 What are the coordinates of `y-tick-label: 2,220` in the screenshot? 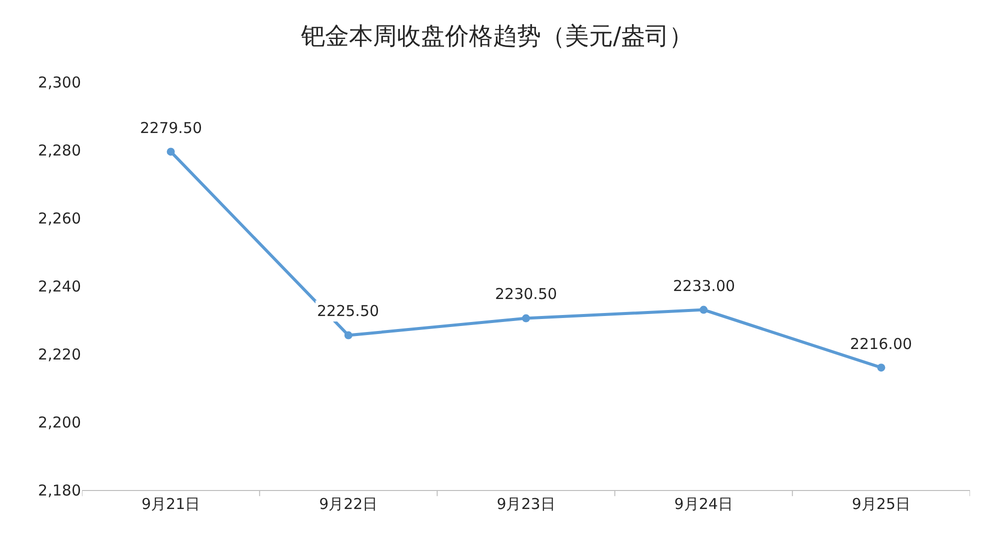 It's located at (59, 354).